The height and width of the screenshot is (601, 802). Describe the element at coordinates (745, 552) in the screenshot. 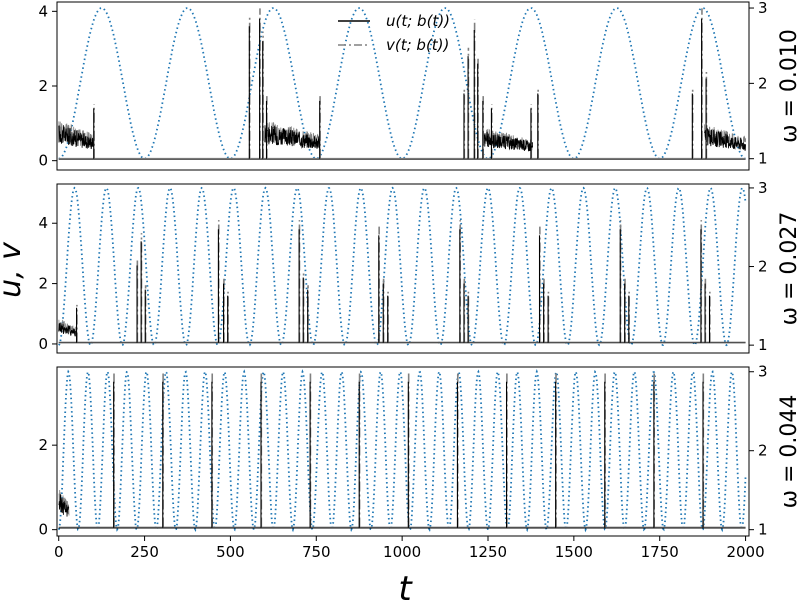

I see `xtick-label: 2000` at that location.